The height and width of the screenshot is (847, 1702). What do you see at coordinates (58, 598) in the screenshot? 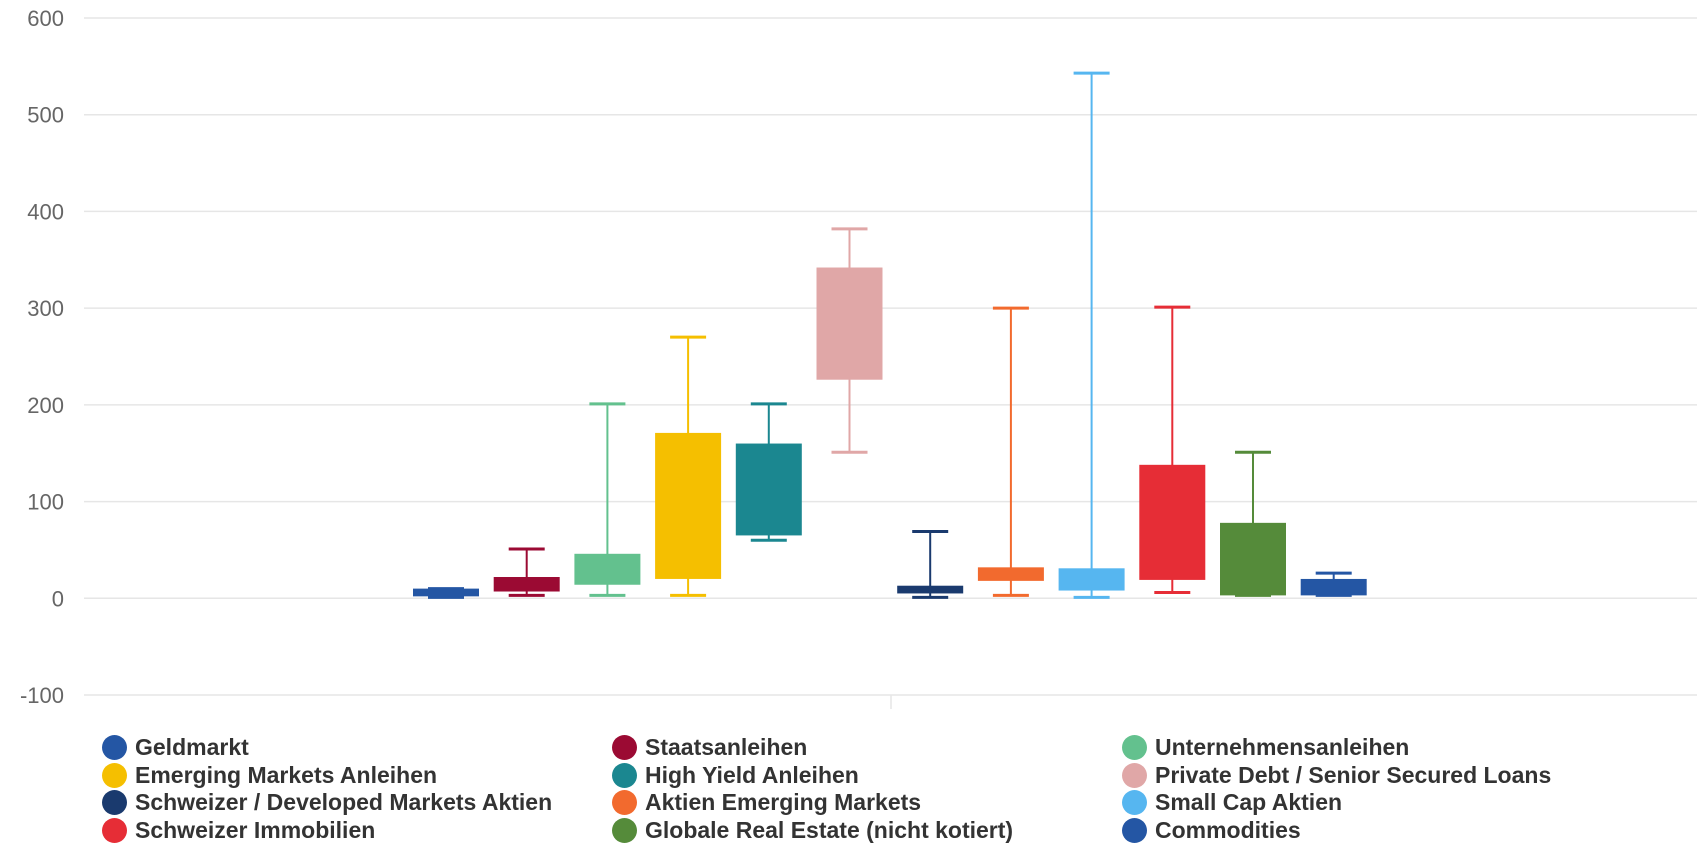
I see `y-tick-label: 0` at bounding box center [58, 598].